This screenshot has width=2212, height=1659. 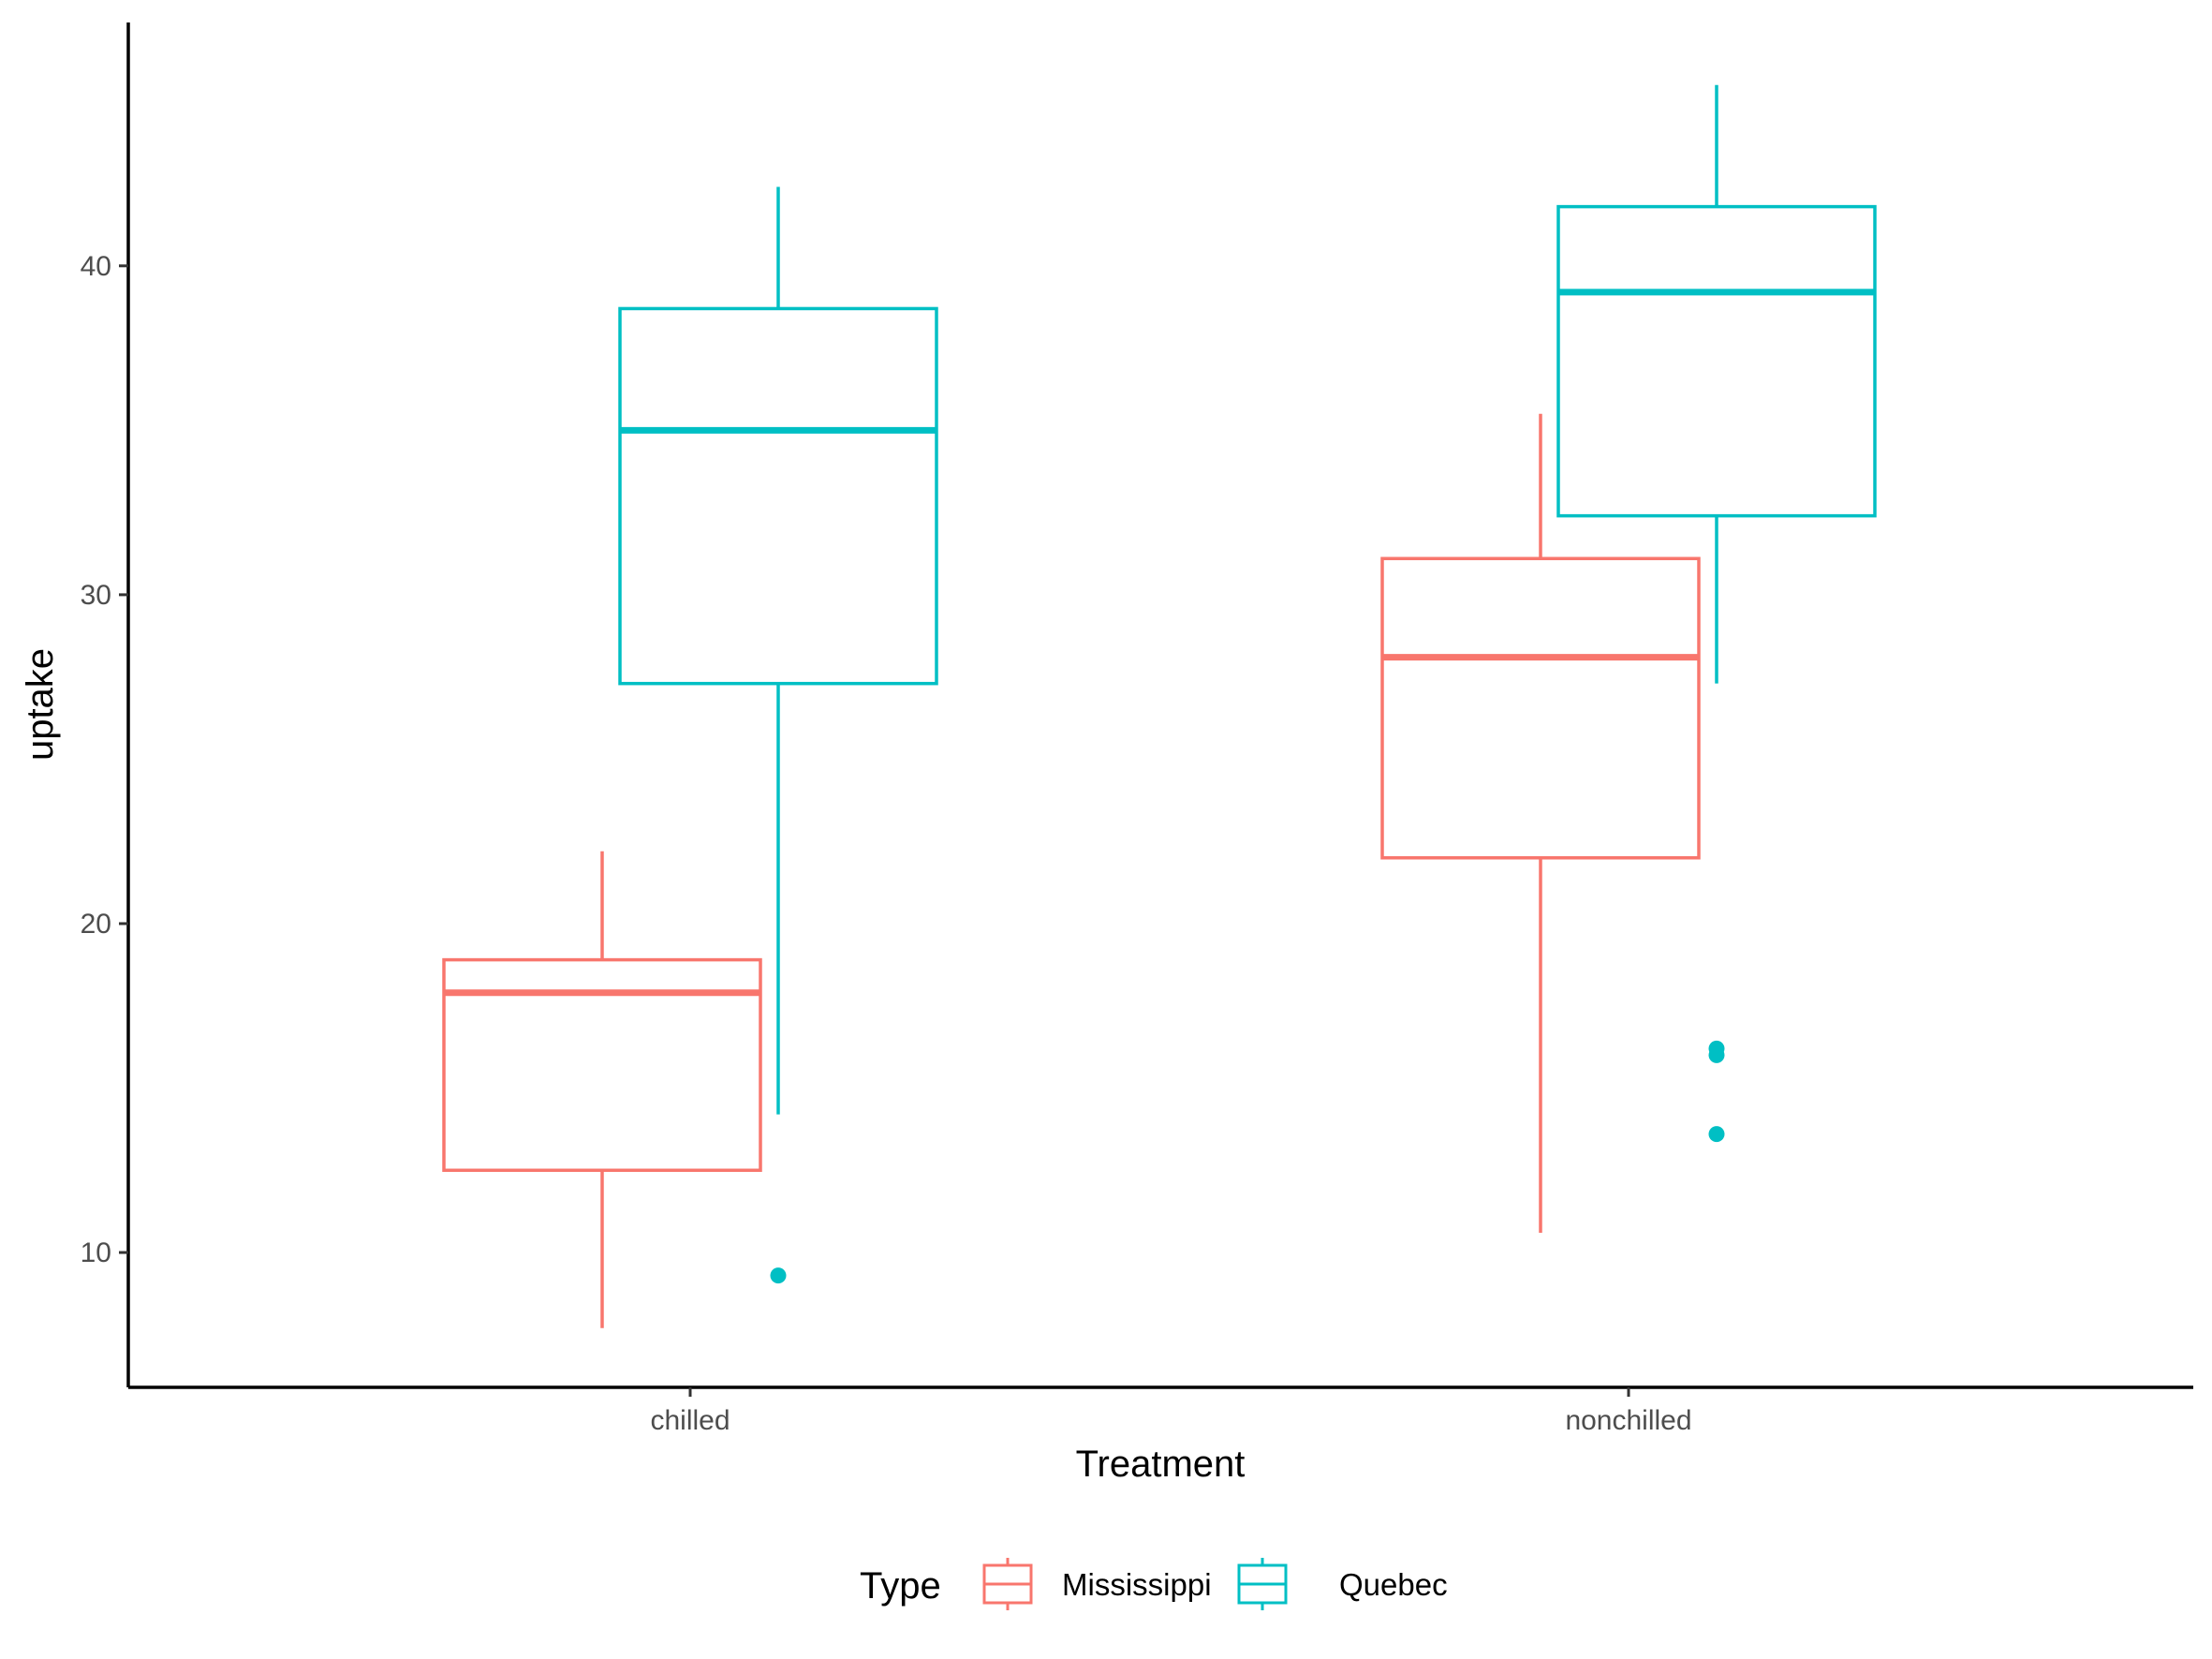 I want to click on y-tick-label: 20, so click(x=96, y=925).